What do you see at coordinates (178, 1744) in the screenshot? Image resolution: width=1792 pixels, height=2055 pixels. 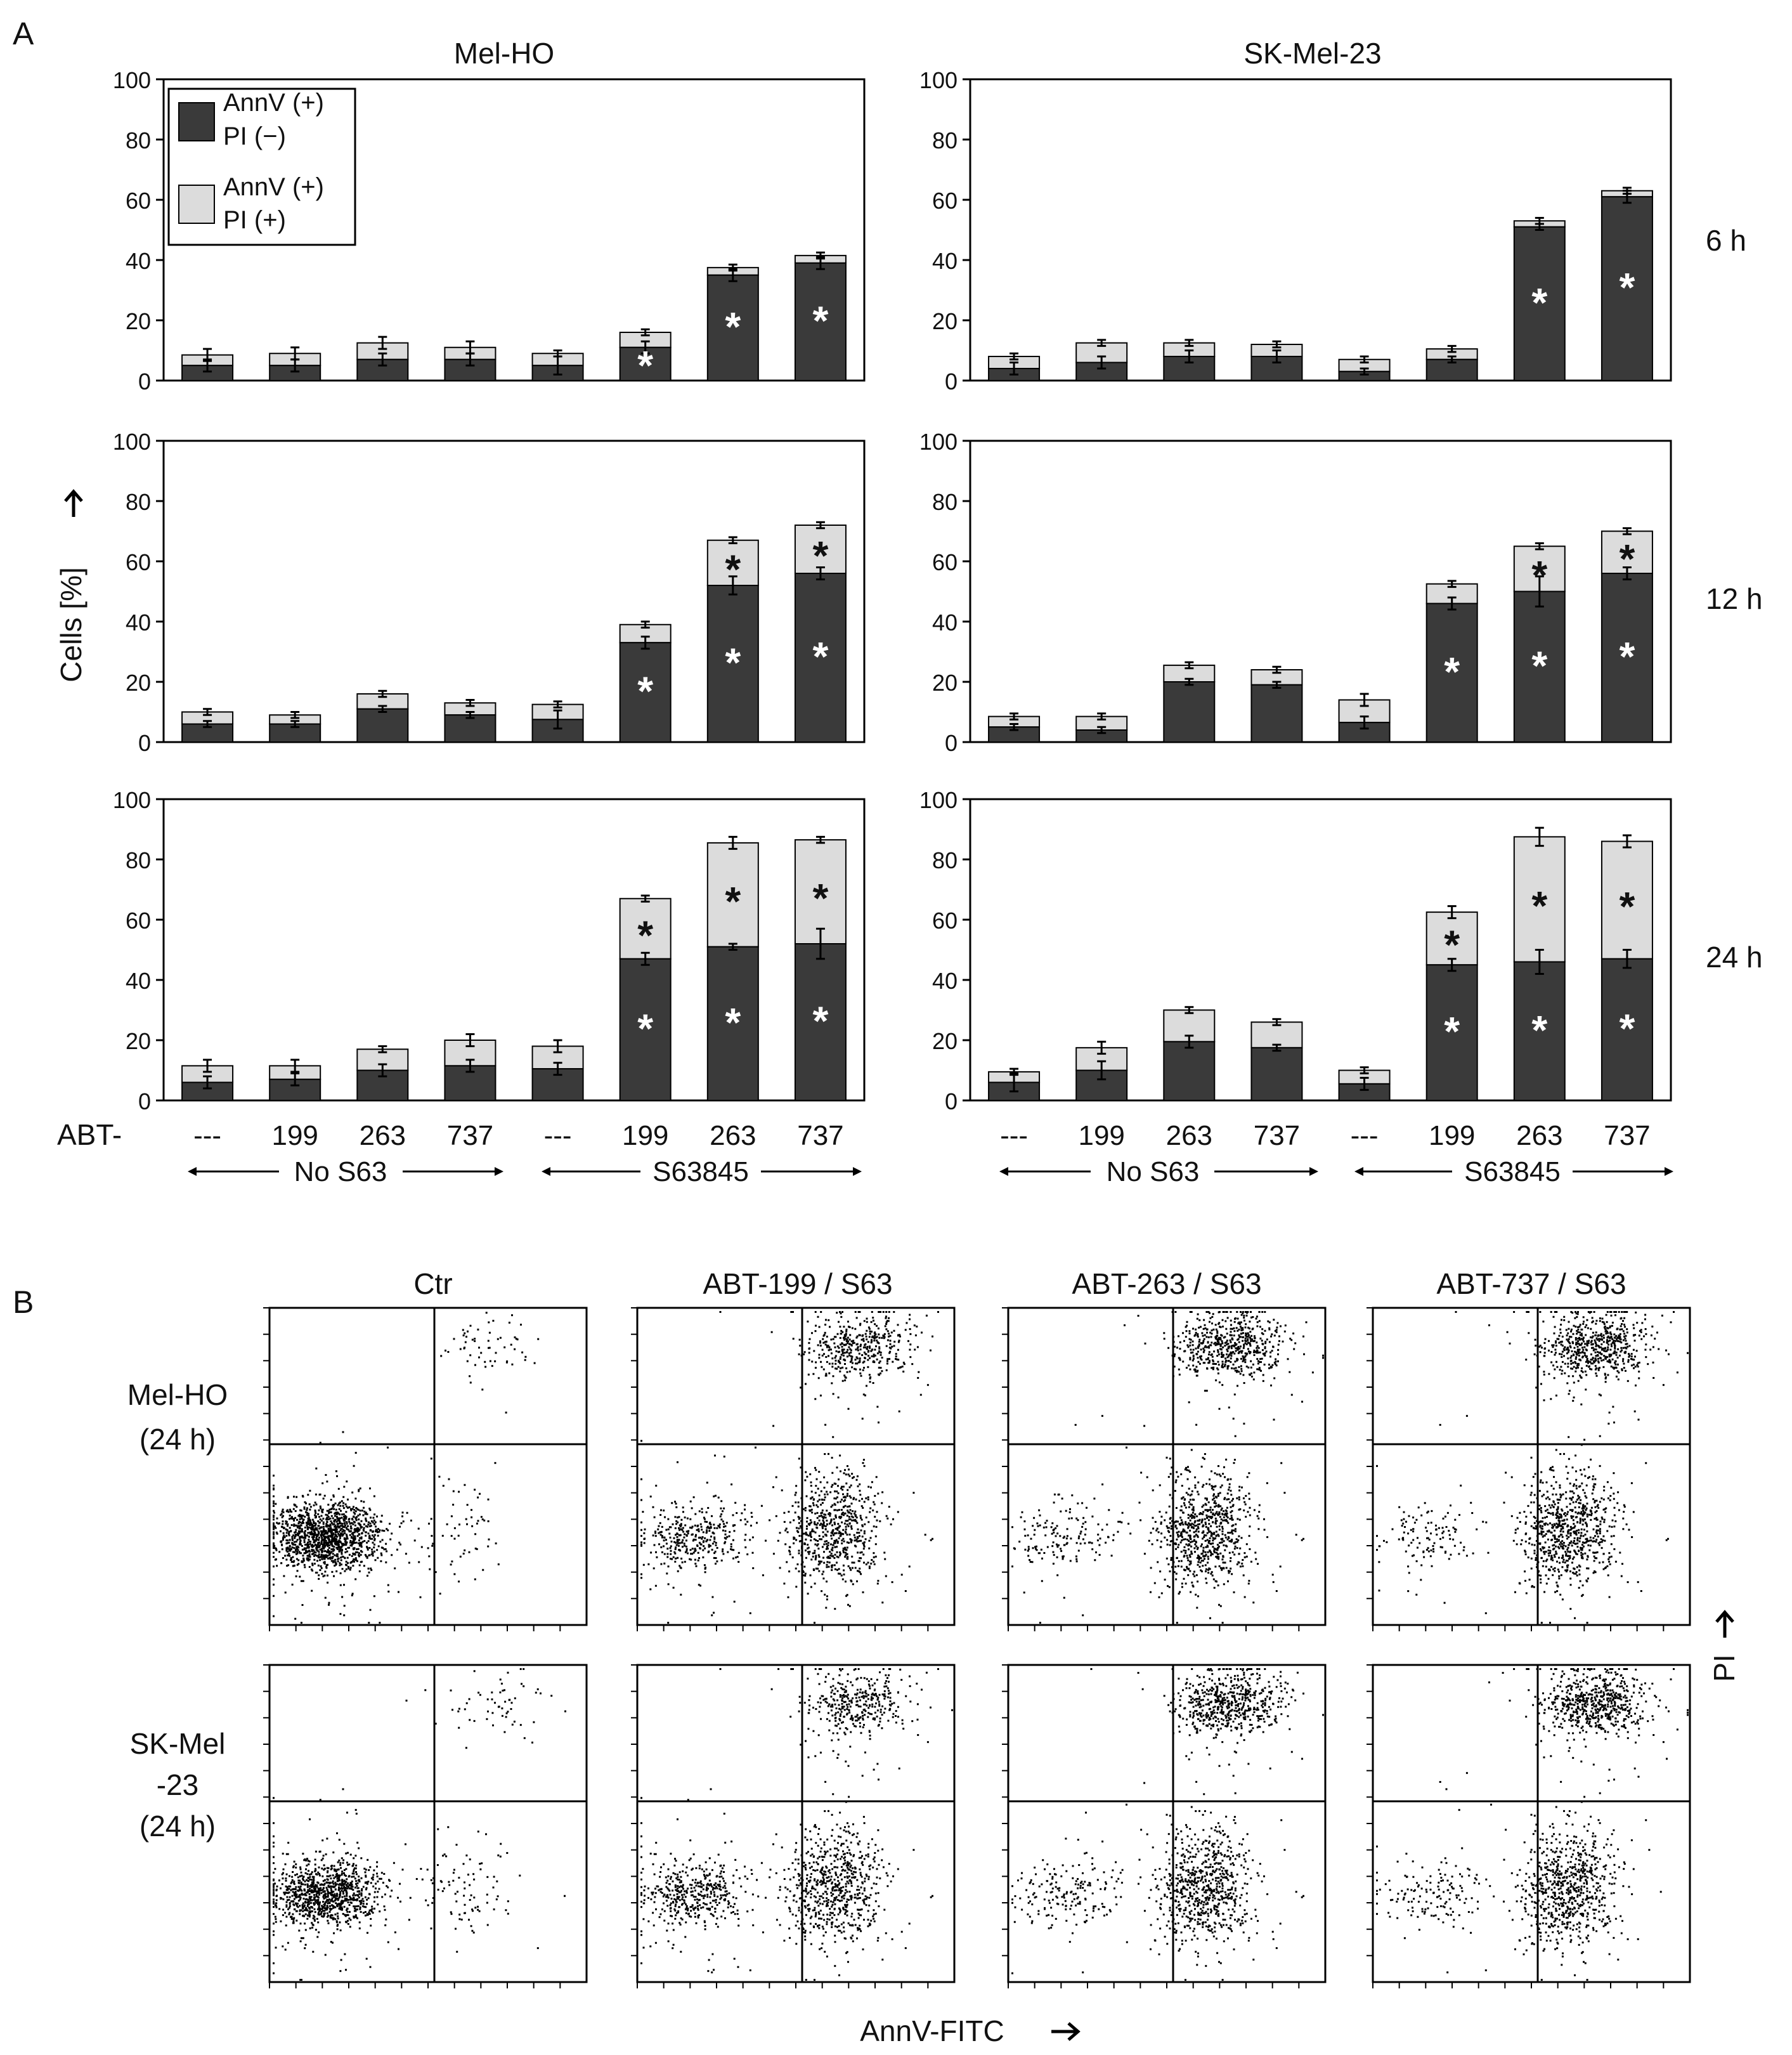 I see `flow-row-label-skmel-1: SK-Mel` at bounding box center [178, 1744].